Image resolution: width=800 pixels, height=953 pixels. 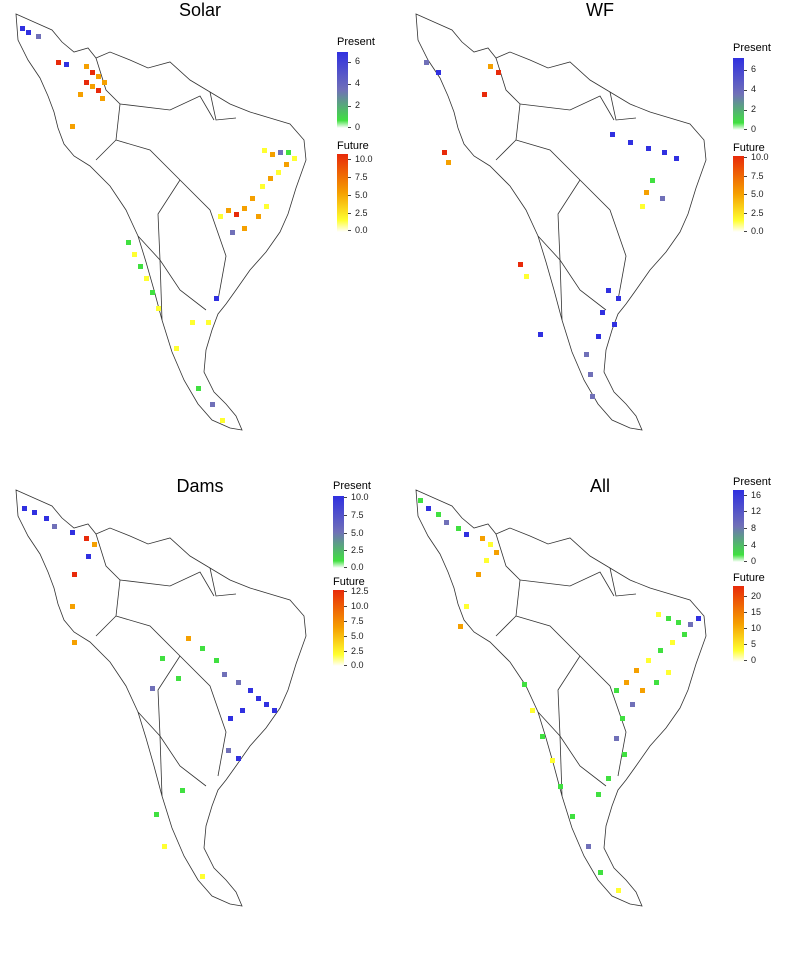 I want to click on panel-title: Dams, so click(x=200, y=486).